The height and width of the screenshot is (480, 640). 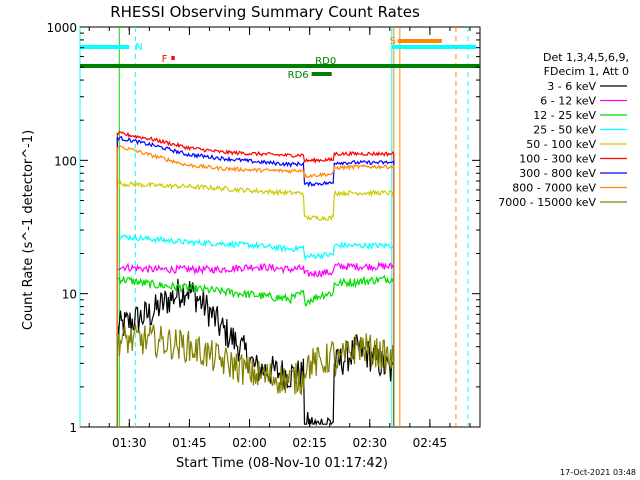 What do you see at coordinates (282, 463) in the screenshot?
I see `x-axis-label: Start Time (08-Nov-10 01:17:42)` at bounding box center [282, 463].